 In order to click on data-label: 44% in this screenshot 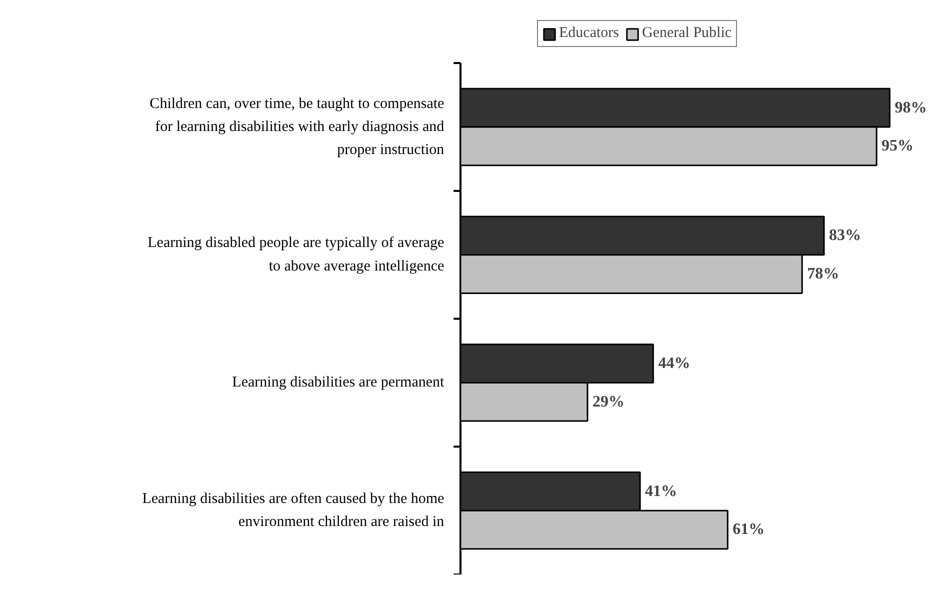, I will do `click(674, 363)`.